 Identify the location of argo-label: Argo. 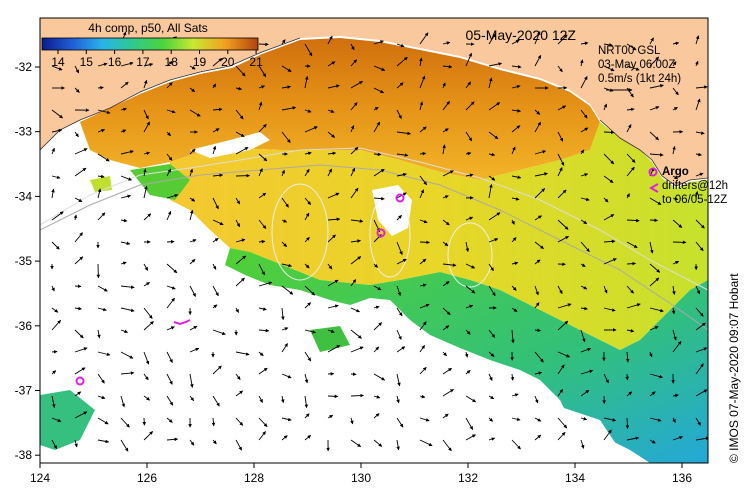
(675, 172).